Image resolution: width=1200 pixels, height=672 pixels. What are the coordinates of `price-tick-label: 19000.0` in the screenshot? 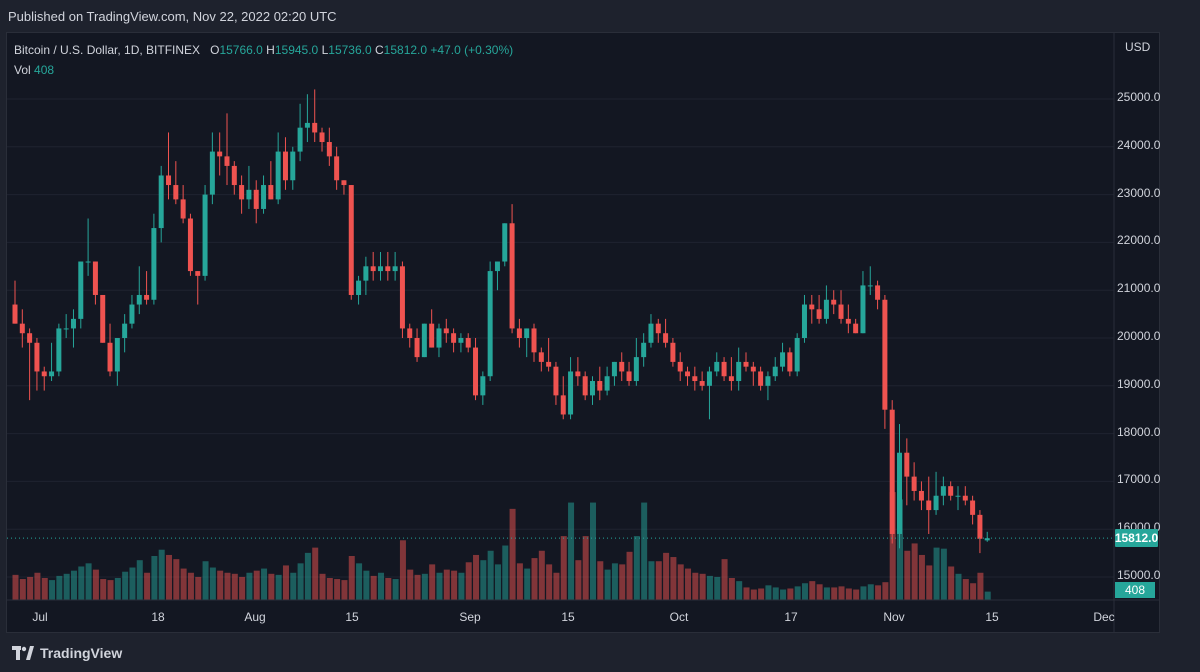 It's located at (1139, 383).